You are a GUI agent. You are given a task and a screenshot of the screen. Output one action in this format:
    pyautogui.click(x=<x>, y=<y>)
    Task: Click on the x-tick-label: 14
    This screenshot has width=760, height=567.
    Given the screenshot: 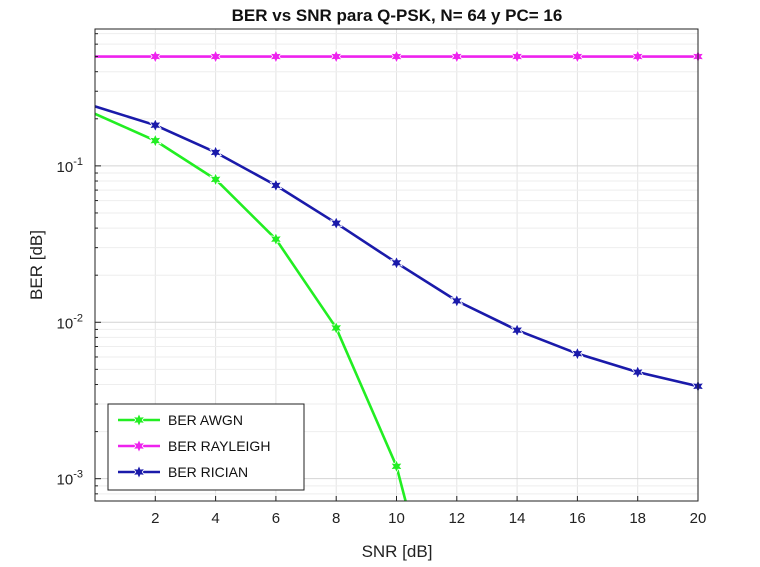 What is the action you would take?
    pyautogui.click(x=517, y=518)
    